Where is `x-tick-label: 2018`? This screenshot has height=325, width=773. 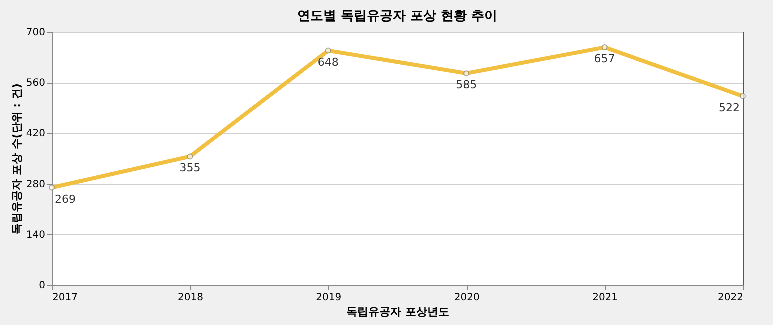 x-tick-label: 2018 is located at coordinates (191, 298).